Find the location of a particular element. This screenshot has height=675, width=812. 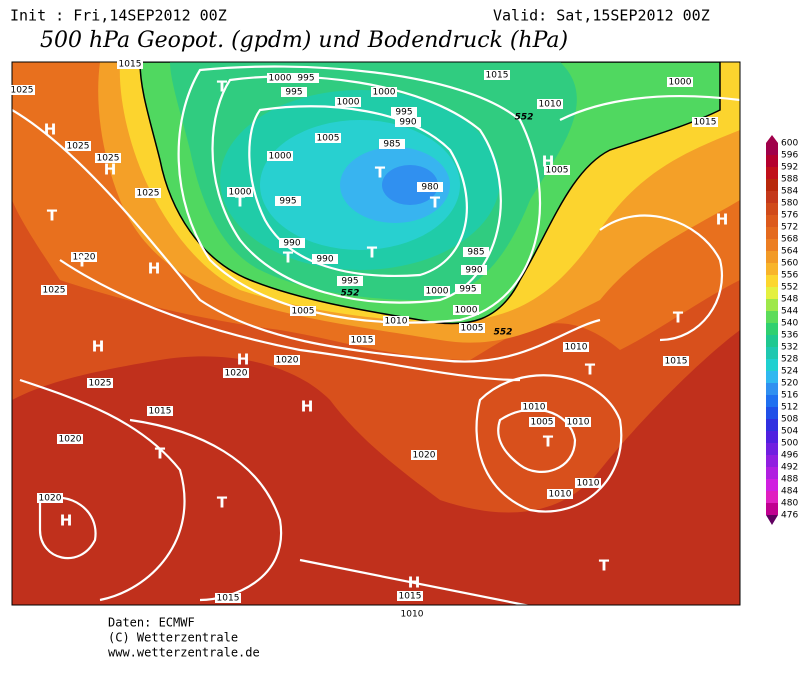

legend-level: 524 is located at coordinates (789, 372).